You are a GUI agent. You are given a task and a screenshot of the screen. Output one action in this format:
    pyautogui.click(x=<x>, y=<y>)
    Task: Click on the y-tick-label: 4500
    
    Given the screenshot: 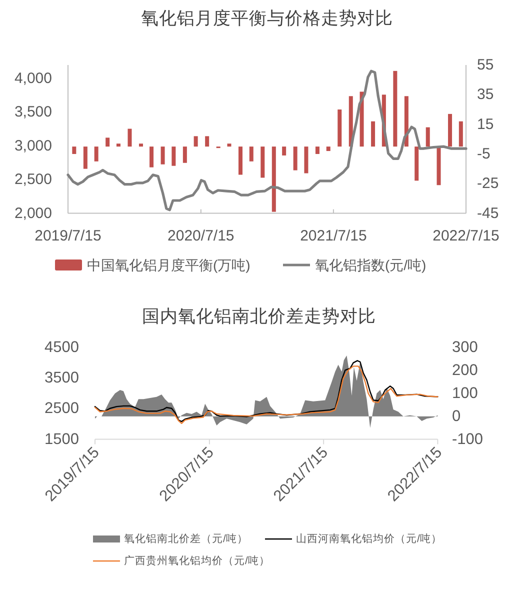 What is the action you would take?
    pyautogui.click(x=62, y=347)
    